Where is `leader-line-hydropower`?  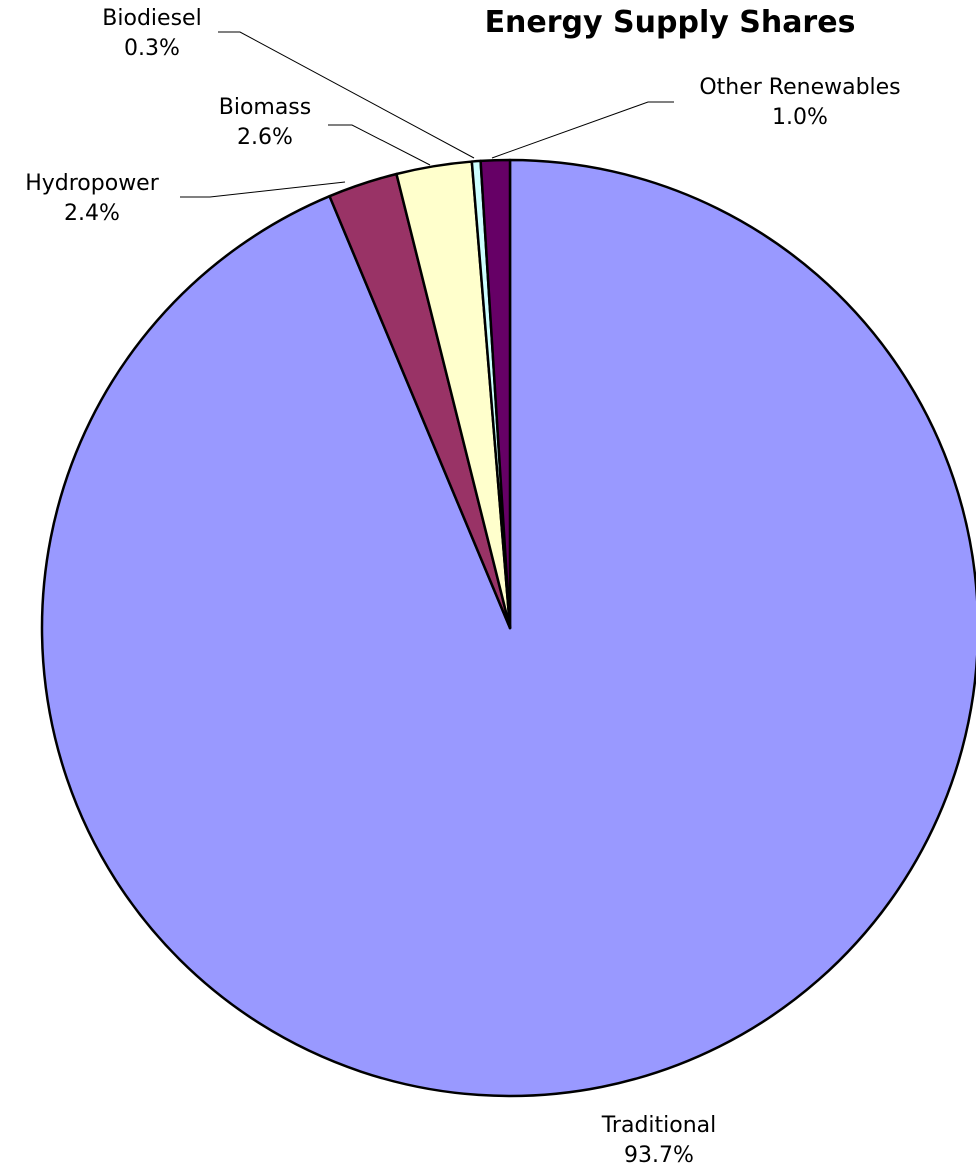
leader-line-hydropower is located at coordinates (263, 189).